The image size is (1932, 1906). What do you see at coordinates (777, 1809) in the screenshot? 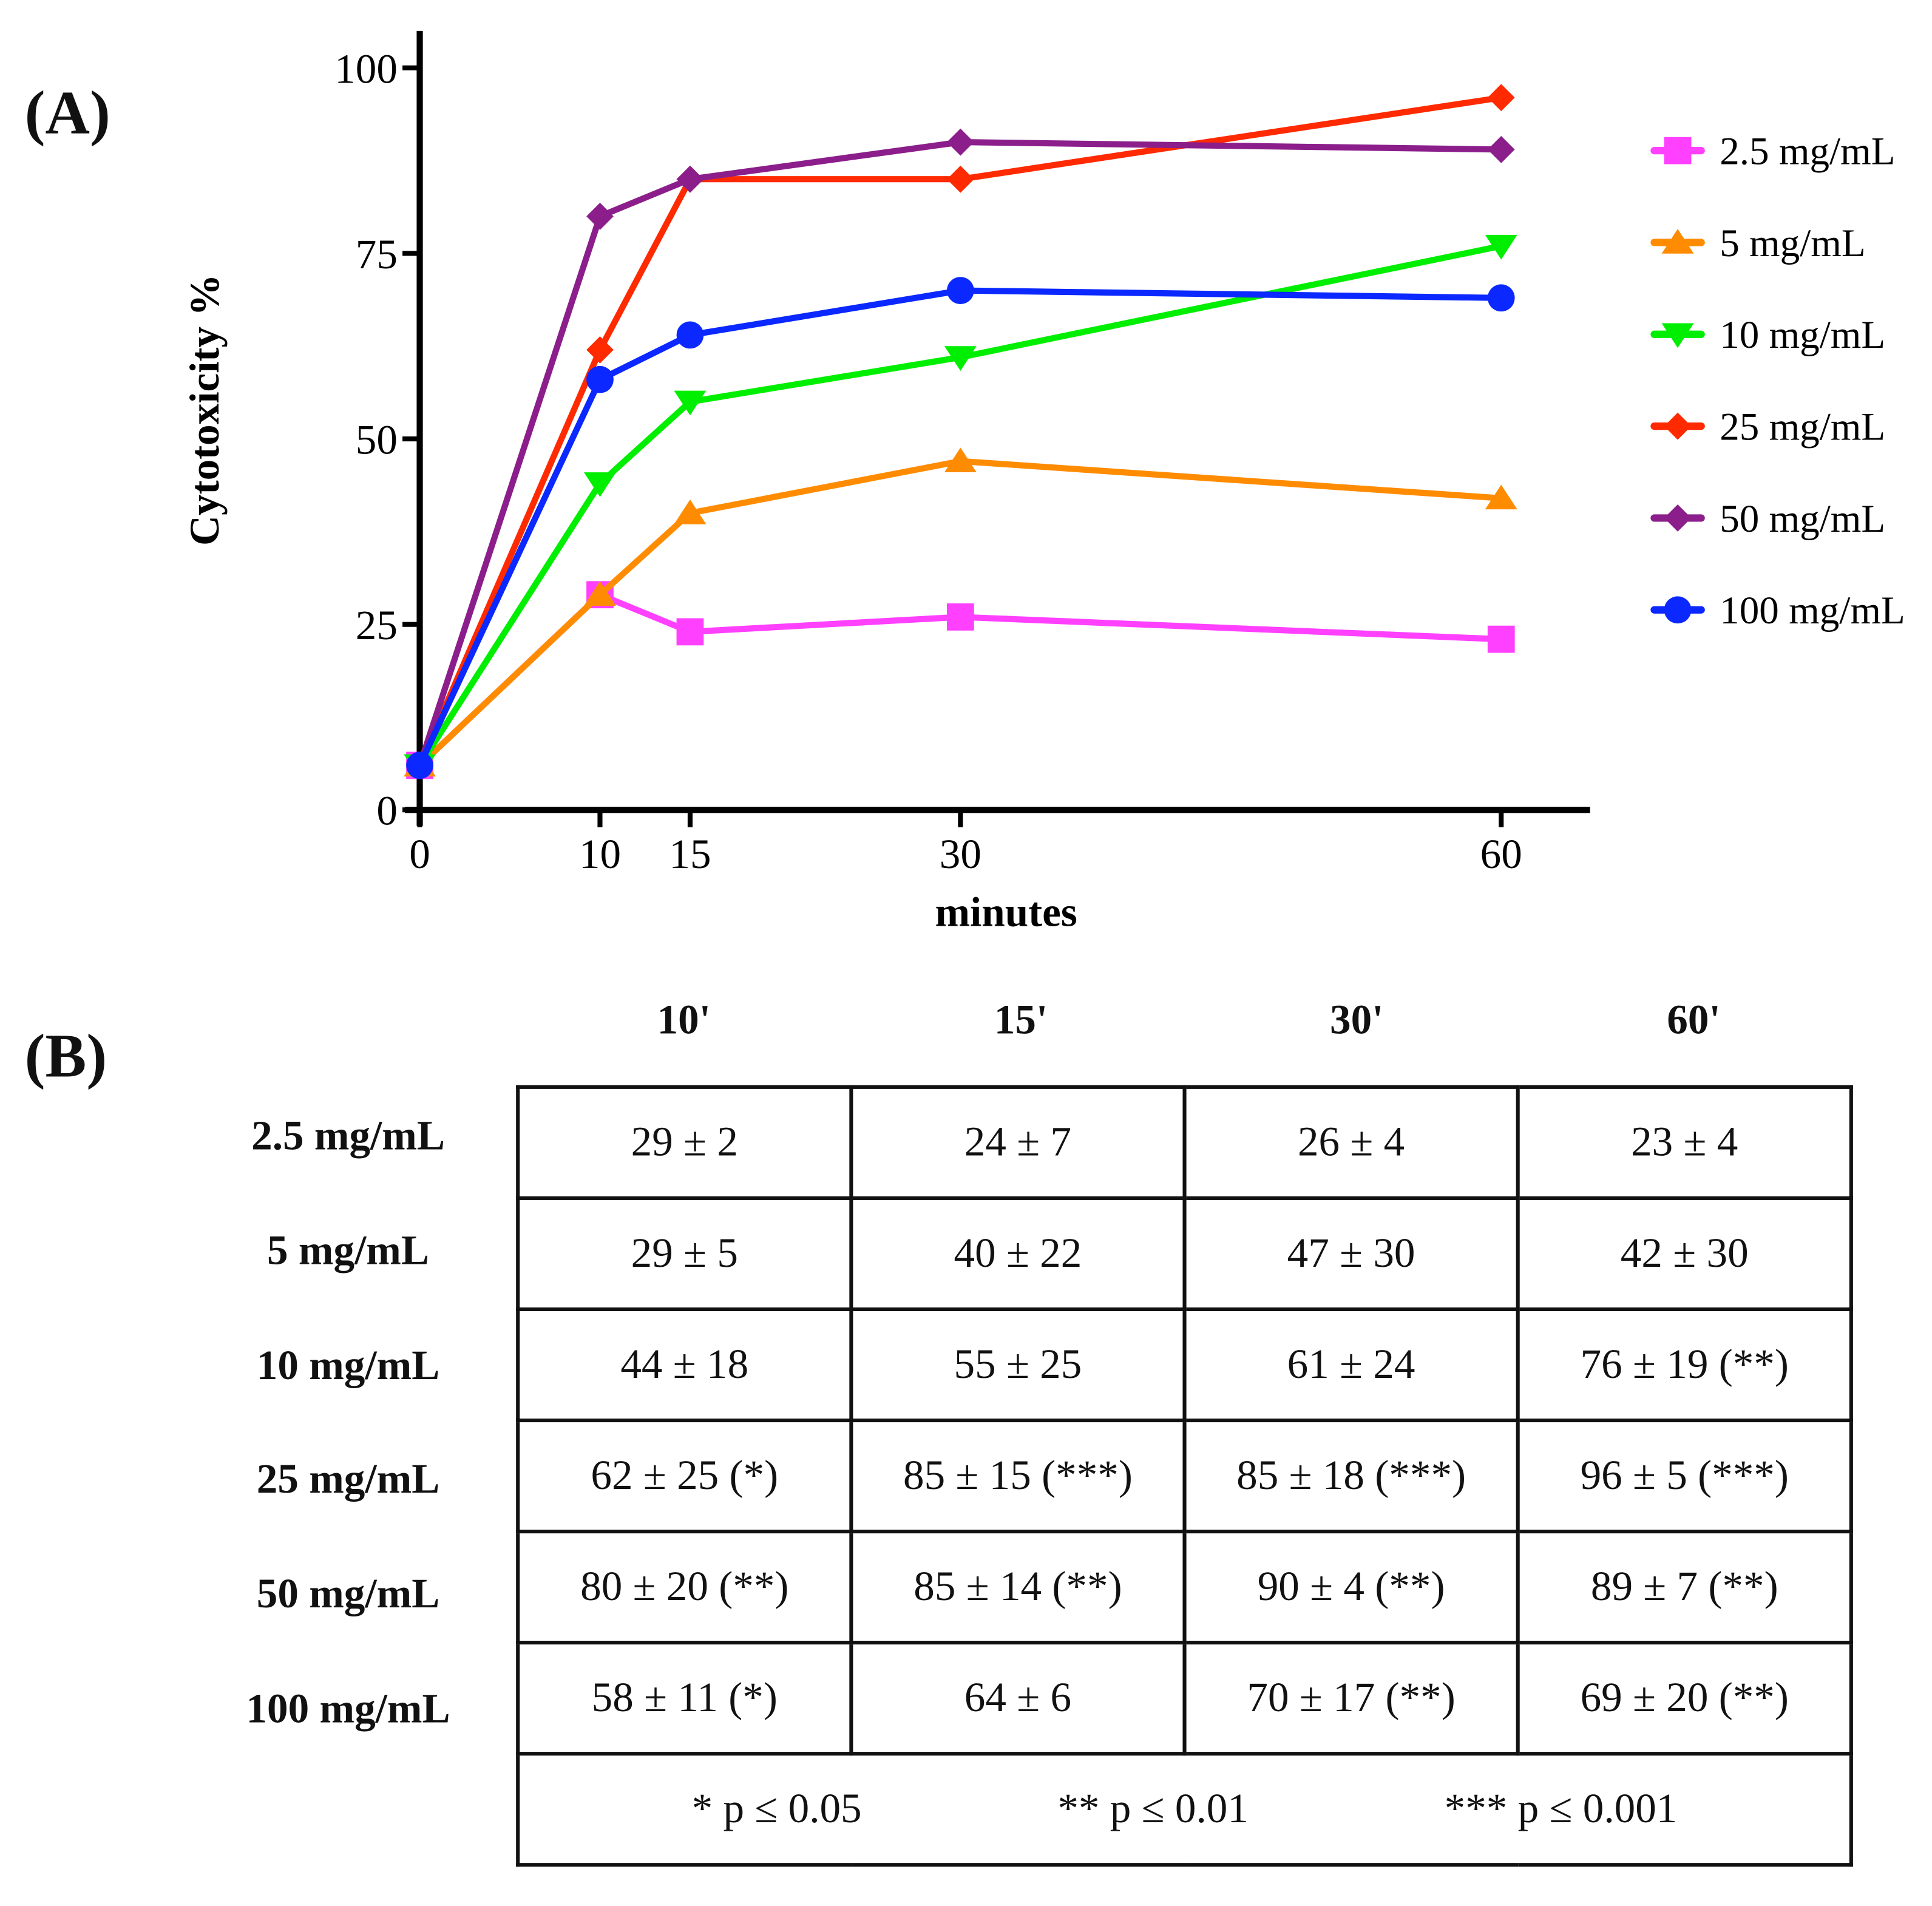
I see `significance-footnote: * p ≤ 0.05` at bounding box center [777, 1809].